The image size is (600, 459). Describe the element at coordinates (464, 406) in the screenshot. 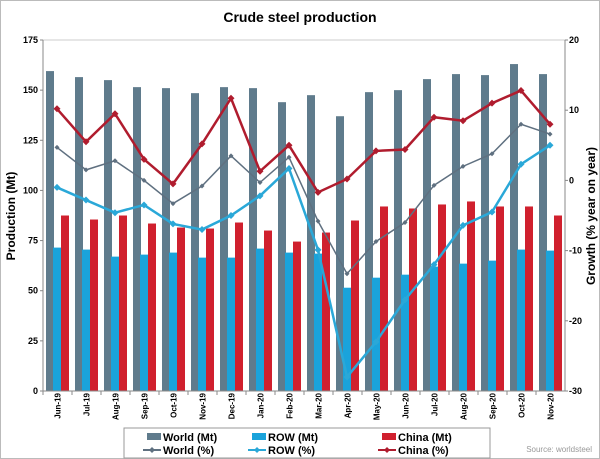

I see `x-tick-label: Aug-20` at that location.